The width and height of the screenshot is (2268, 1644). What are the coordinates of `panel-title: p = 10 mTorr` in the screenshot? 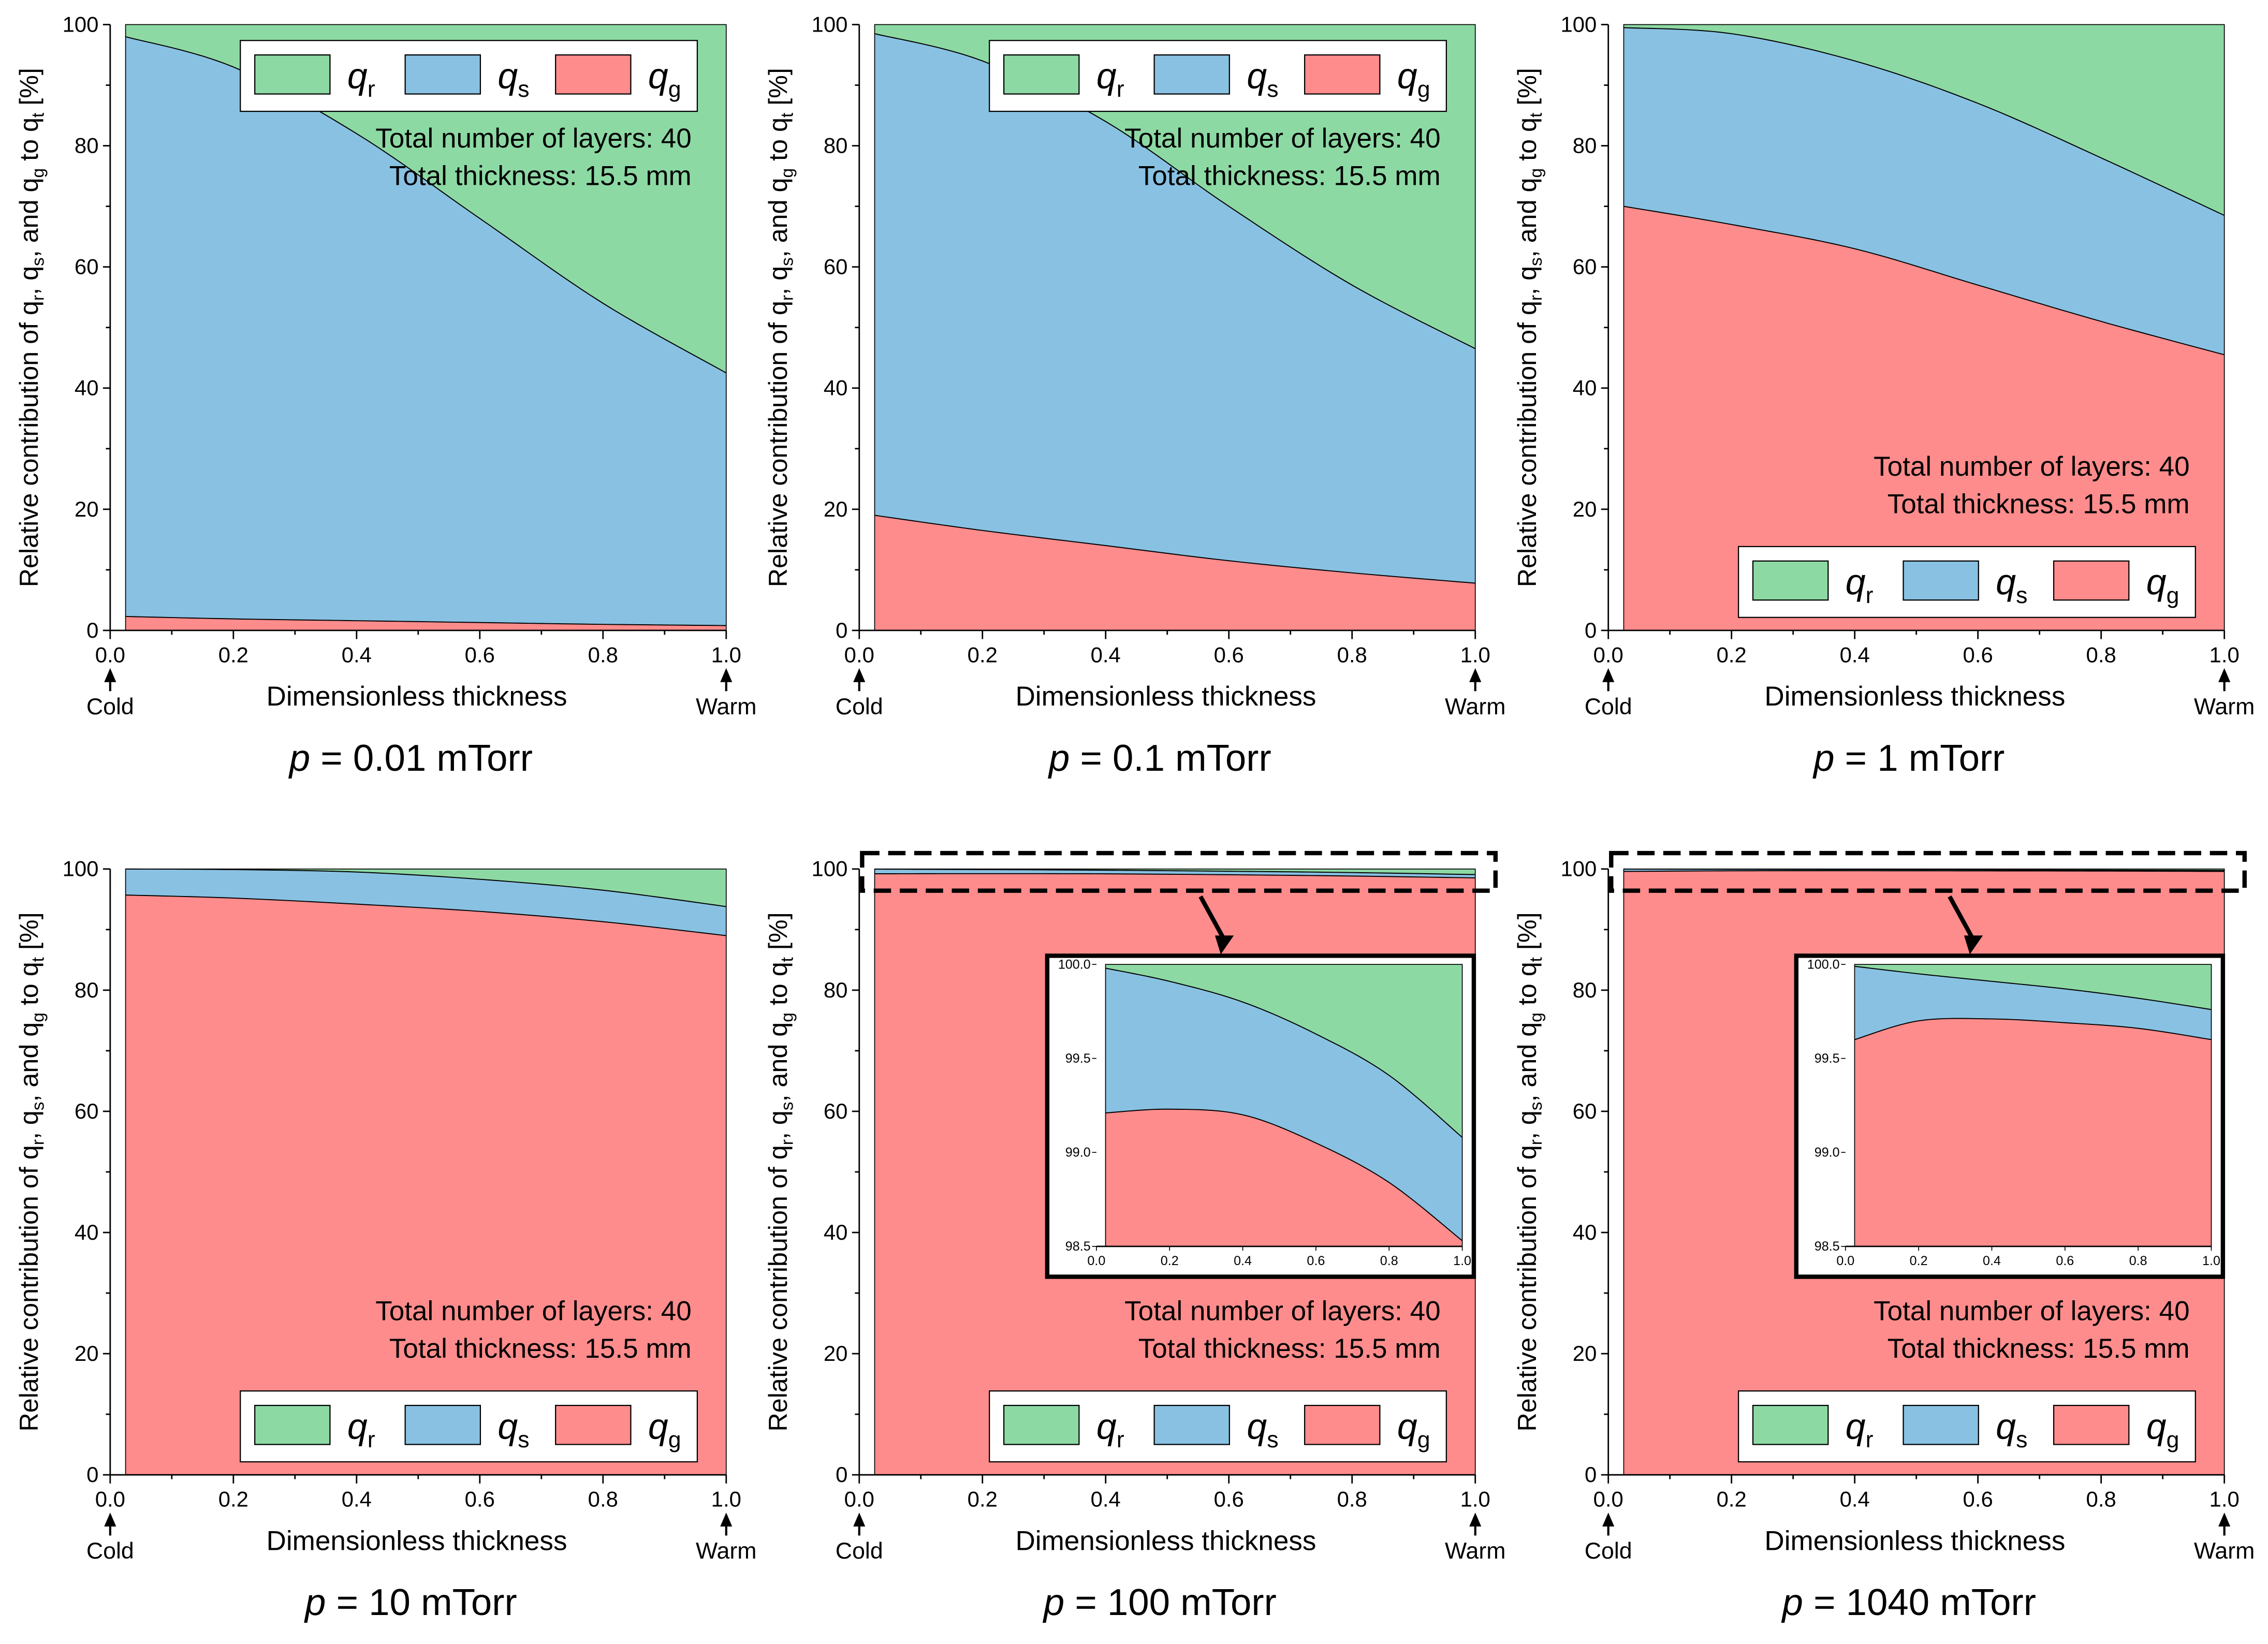 It's located at (411, 1602).